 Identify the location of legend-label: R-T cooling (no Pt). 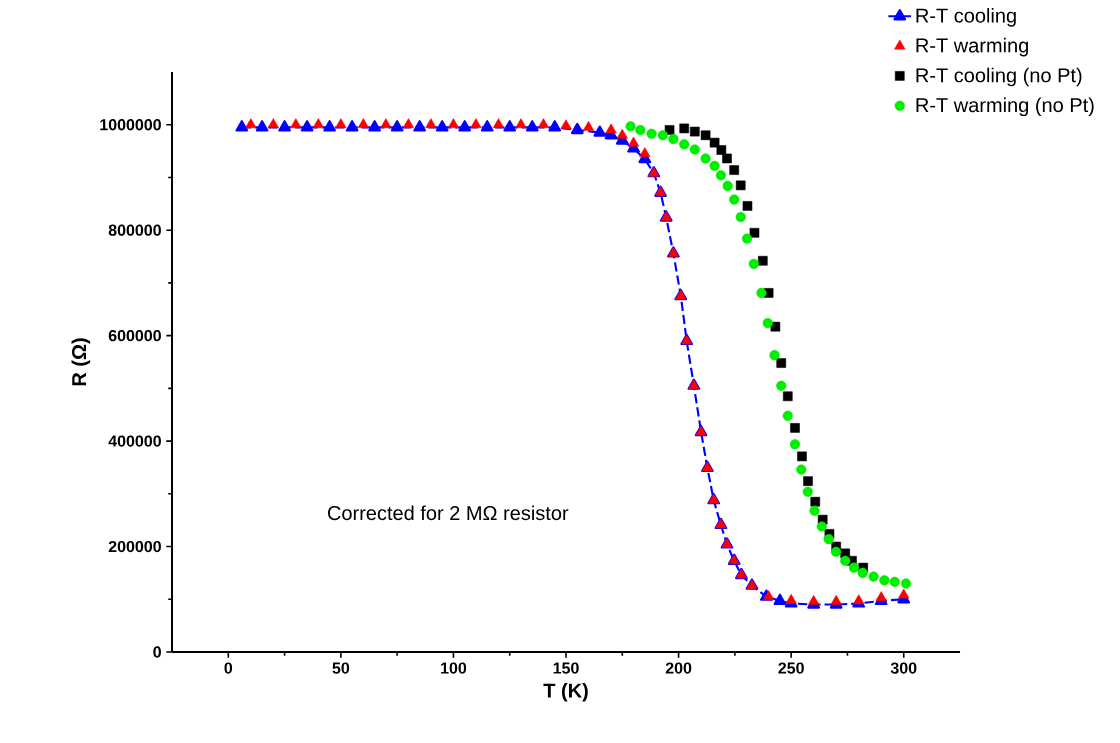
(999, 77).